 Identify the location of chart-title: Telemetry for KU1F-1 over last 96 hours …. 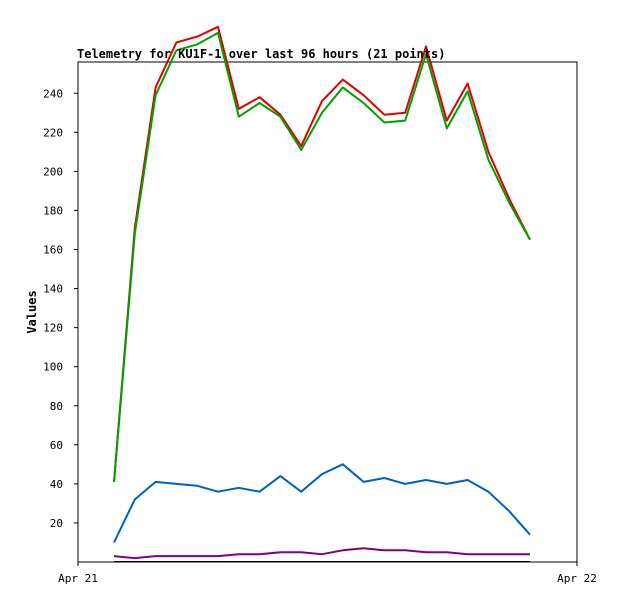
(261, 54).